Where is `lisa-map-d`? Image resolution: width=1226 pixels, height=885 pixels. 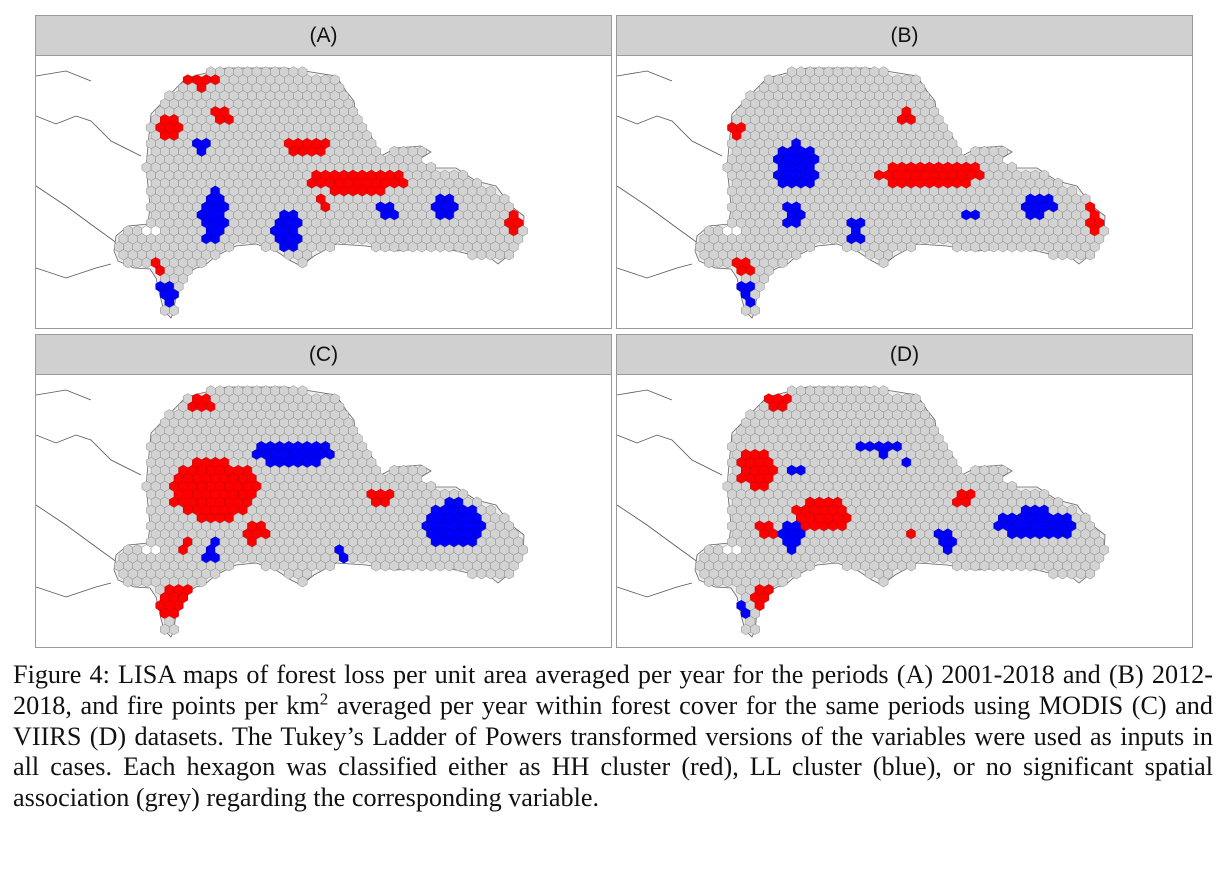
lisa-map-d is located at coordinates (863, 511).